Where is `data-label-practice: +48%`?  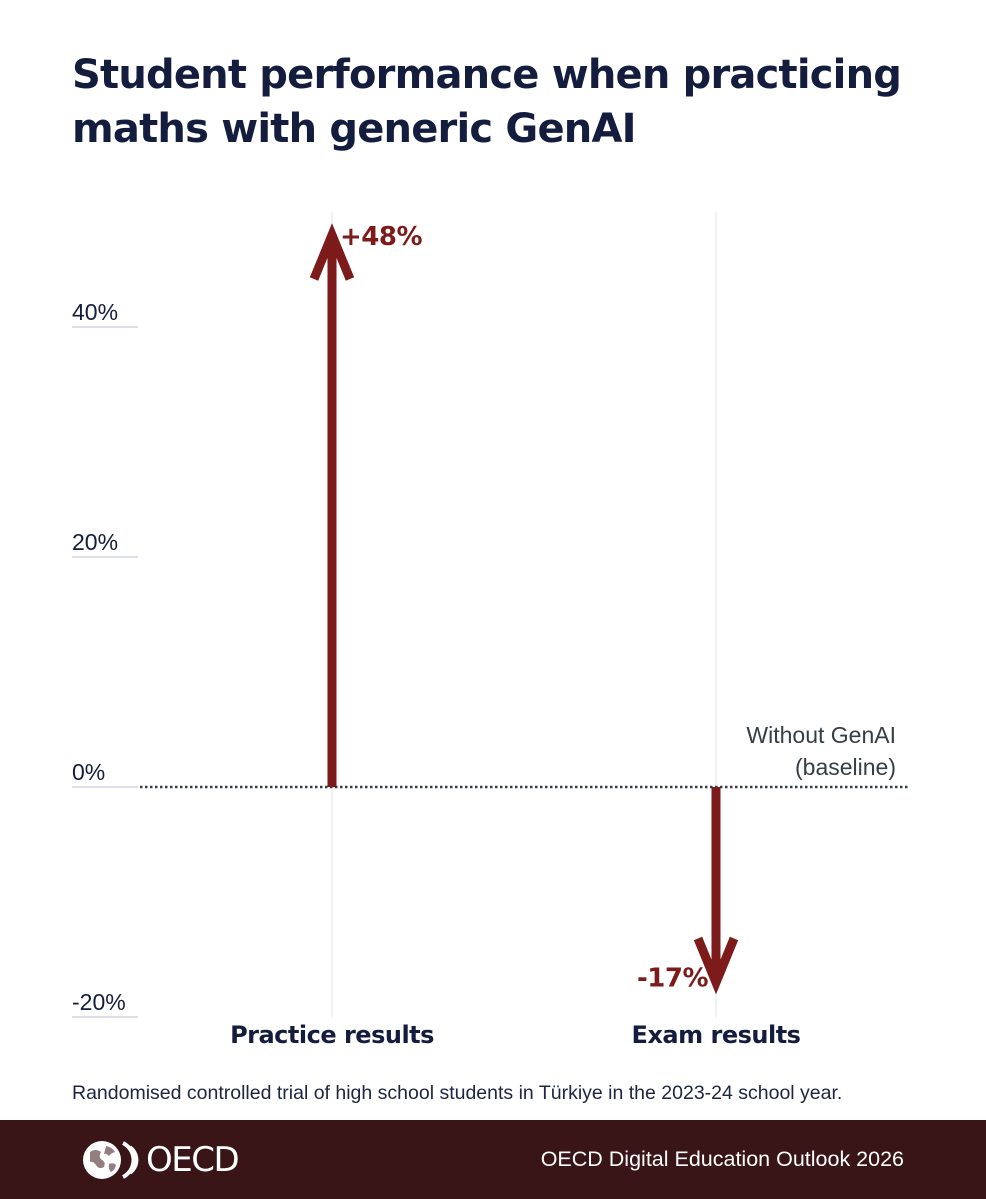 data-label-practice: +48% is located at coordinates (381, 237).